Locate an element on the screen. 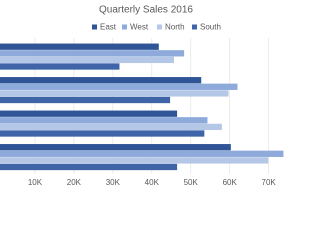 The image size is (320, 240). legend-label: South is located at coordinates (210, 27).